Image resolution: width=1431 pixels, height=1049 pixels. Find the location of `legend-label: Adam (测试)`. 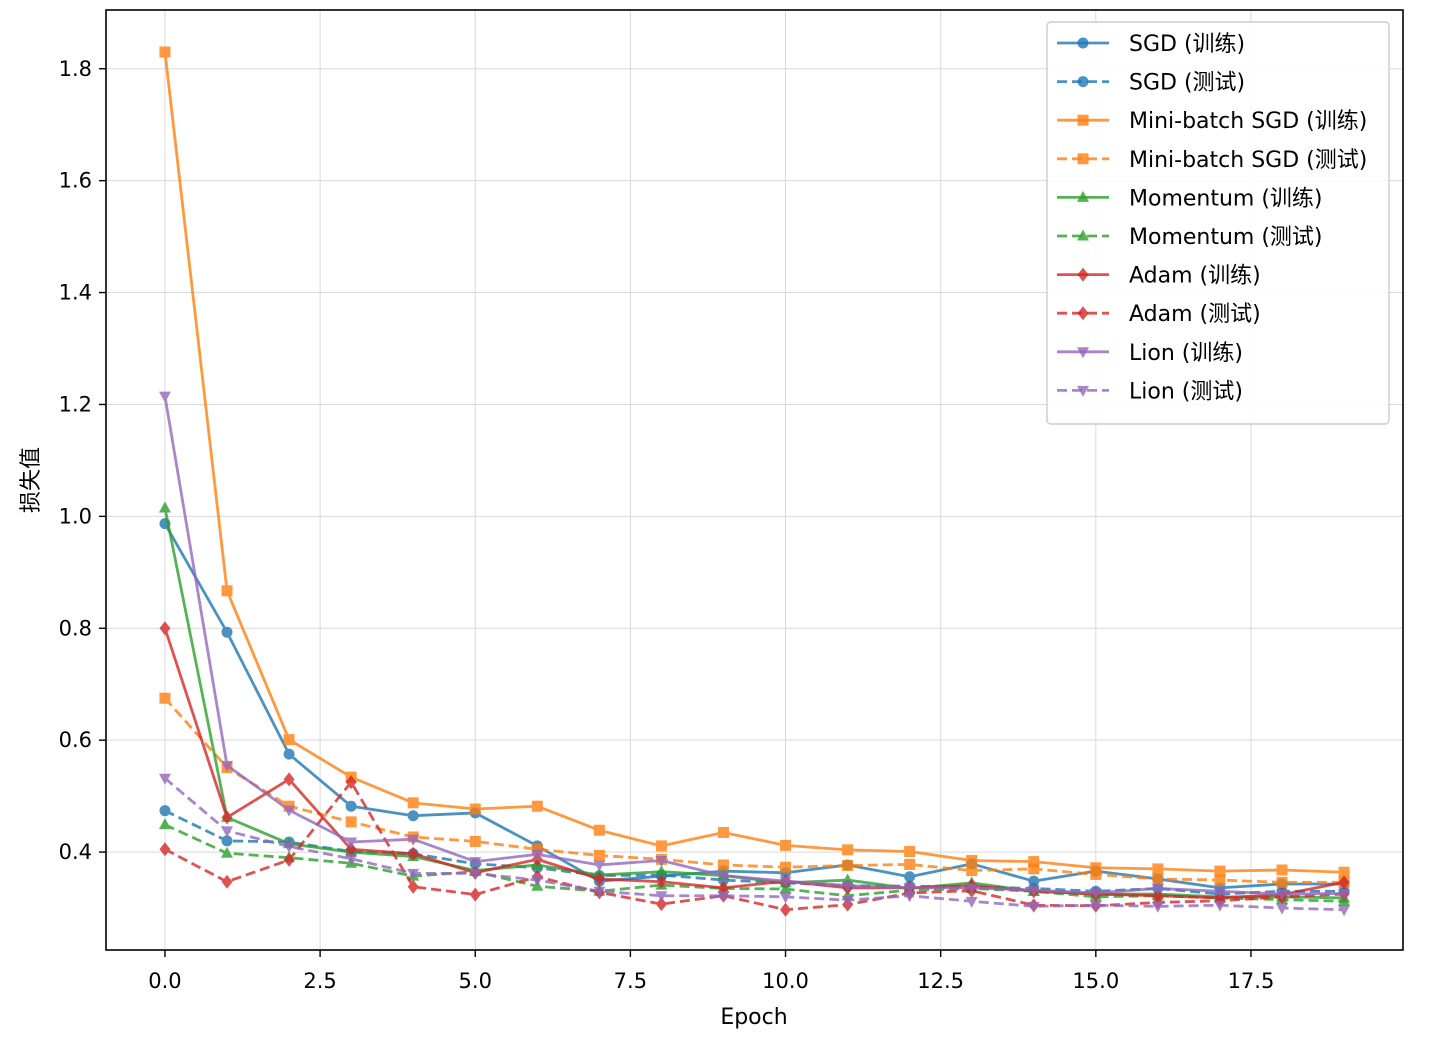

legend-label: Adam (测试) is located at coordinates (1195, 314).